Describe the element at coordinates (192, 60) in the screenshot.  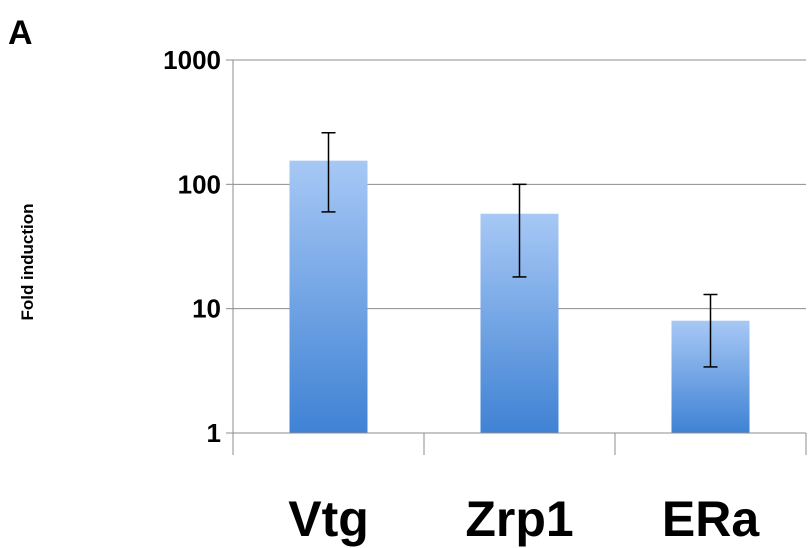
I see `y-tick-label: 1000` at that location.